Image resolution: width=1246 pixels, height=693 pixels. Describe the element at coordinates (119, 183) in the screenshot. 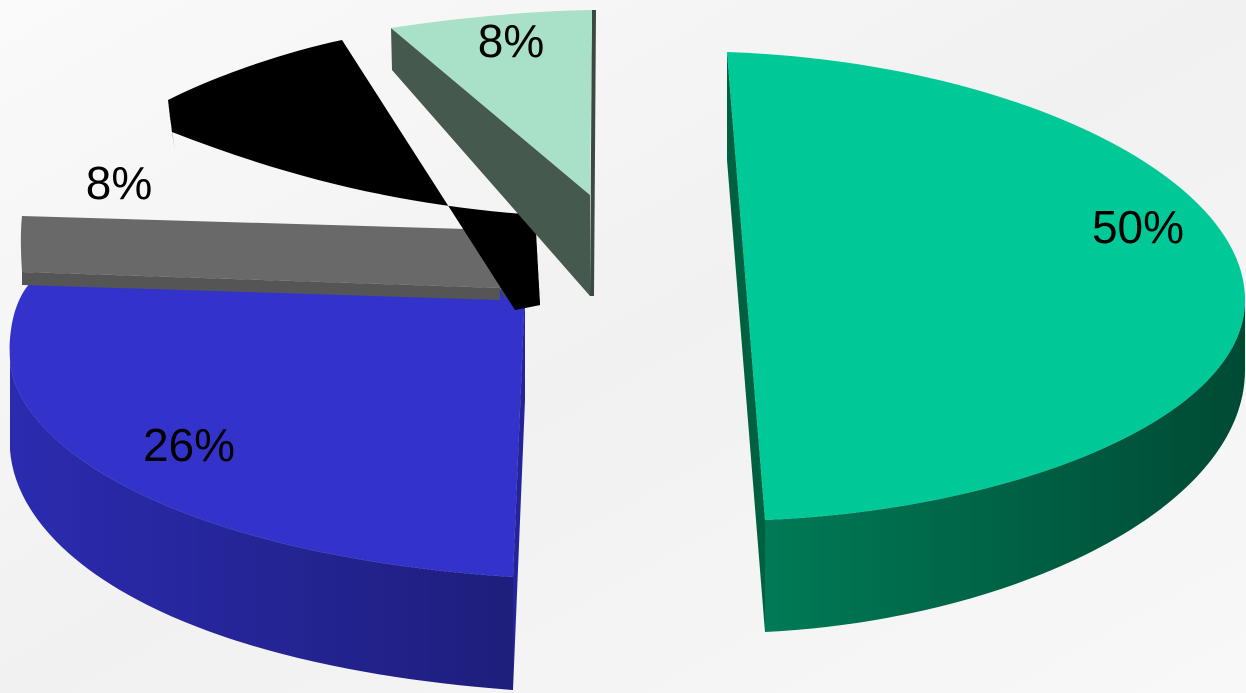

I see `slice-label-8-gray: 8%` at that location.